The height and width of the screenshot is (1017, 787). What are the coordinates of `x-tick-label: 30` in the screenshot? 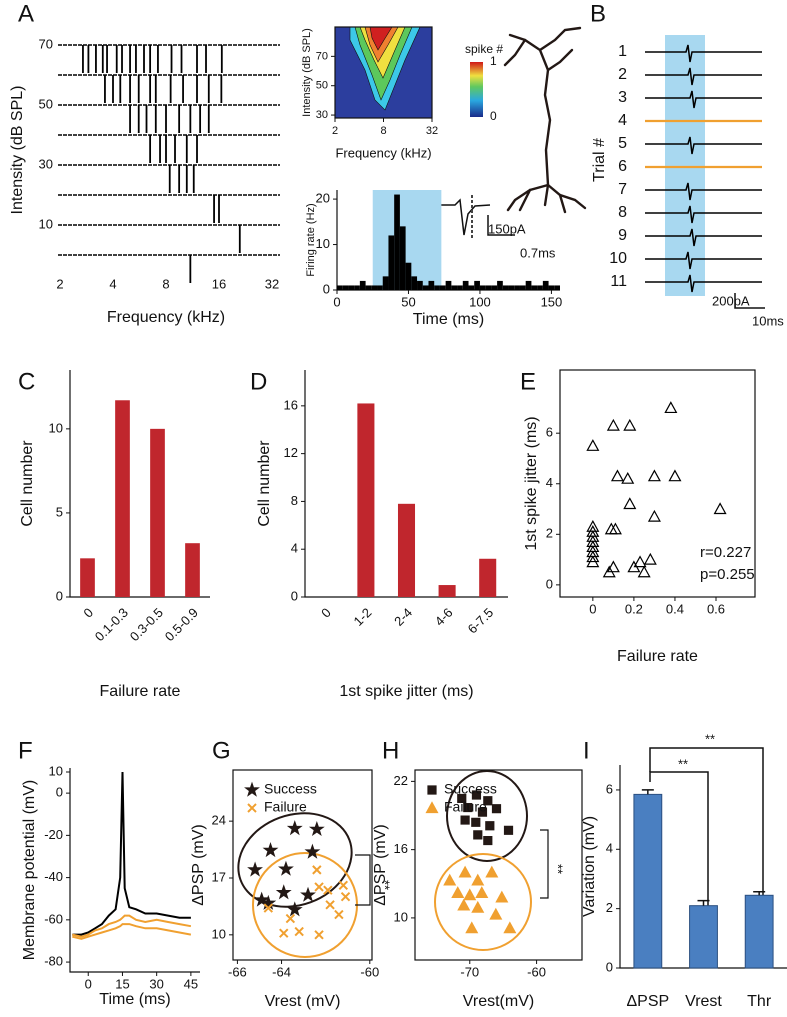 It's located at (156, 983).